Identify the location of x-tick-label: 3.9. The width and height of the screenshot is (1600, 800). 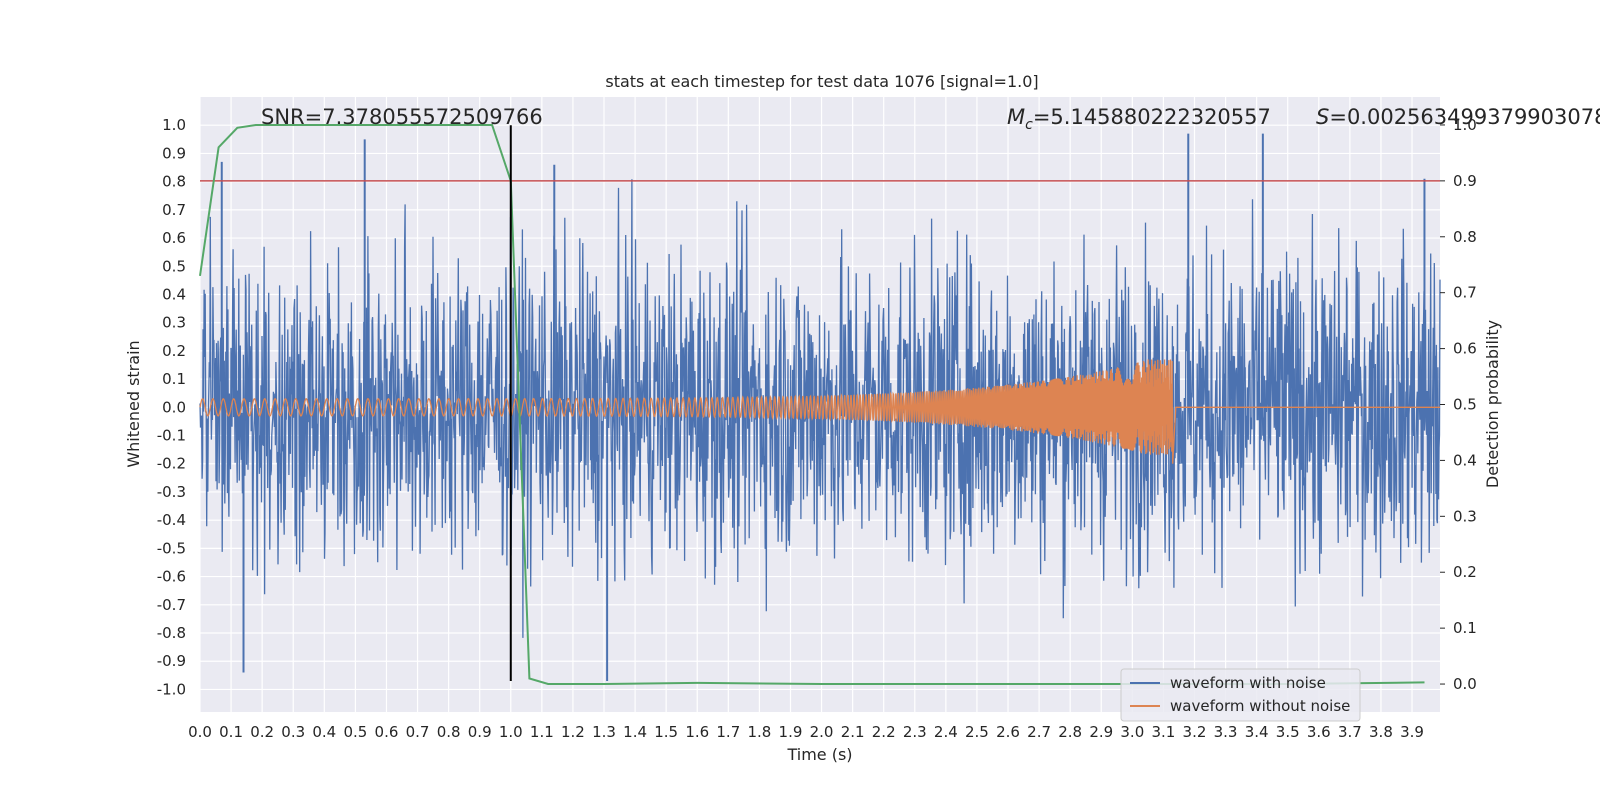
(1412, 732).